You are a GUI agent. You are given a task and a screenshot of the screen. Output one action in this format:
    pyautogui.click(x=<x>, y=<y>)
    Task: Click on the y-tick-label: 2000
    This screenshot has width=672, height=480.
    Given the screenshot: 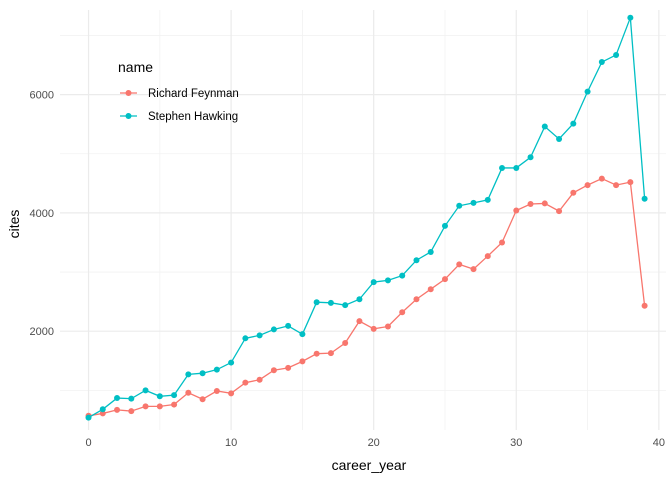 What is the action you would take?
    pyautogui.click(x=42, y=332)
    